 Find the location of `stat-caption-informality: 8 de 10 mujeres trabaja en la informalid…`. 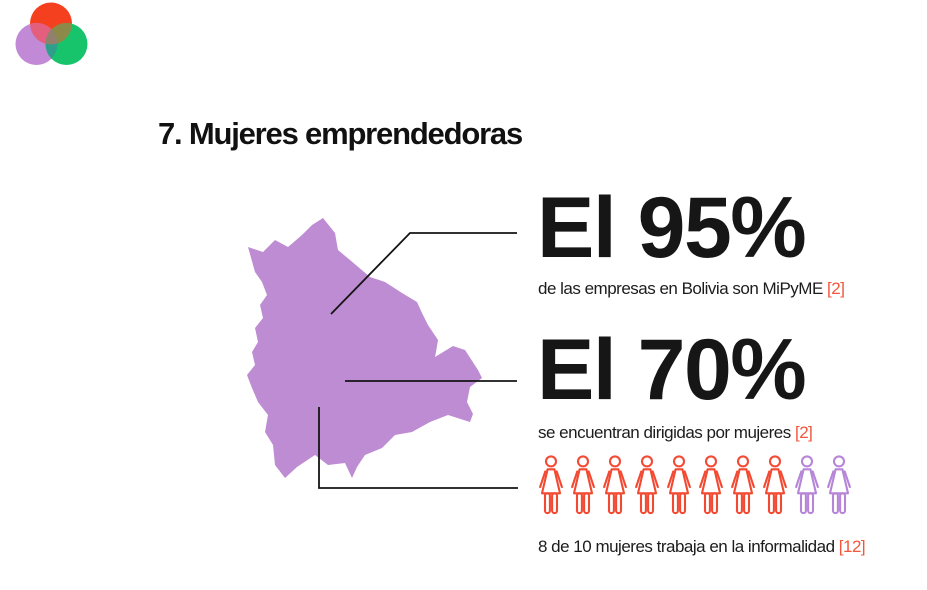

stat-caption-informality: 8 de 10 mujeres trabaja en la informalid… is located at coordinates (702, 547).